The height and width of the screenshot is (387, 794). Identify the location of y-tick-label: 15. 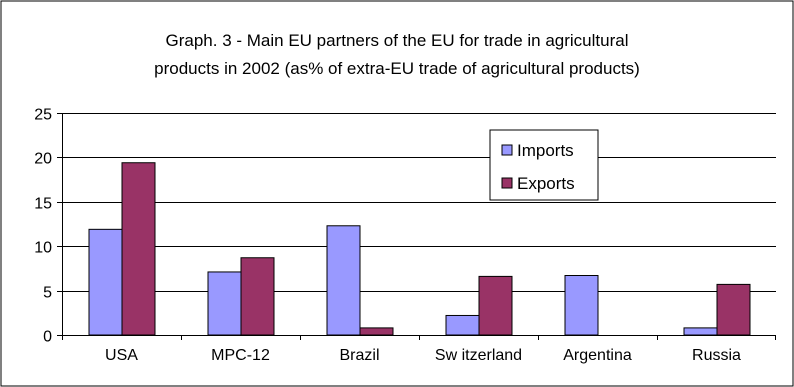
(43, 204).